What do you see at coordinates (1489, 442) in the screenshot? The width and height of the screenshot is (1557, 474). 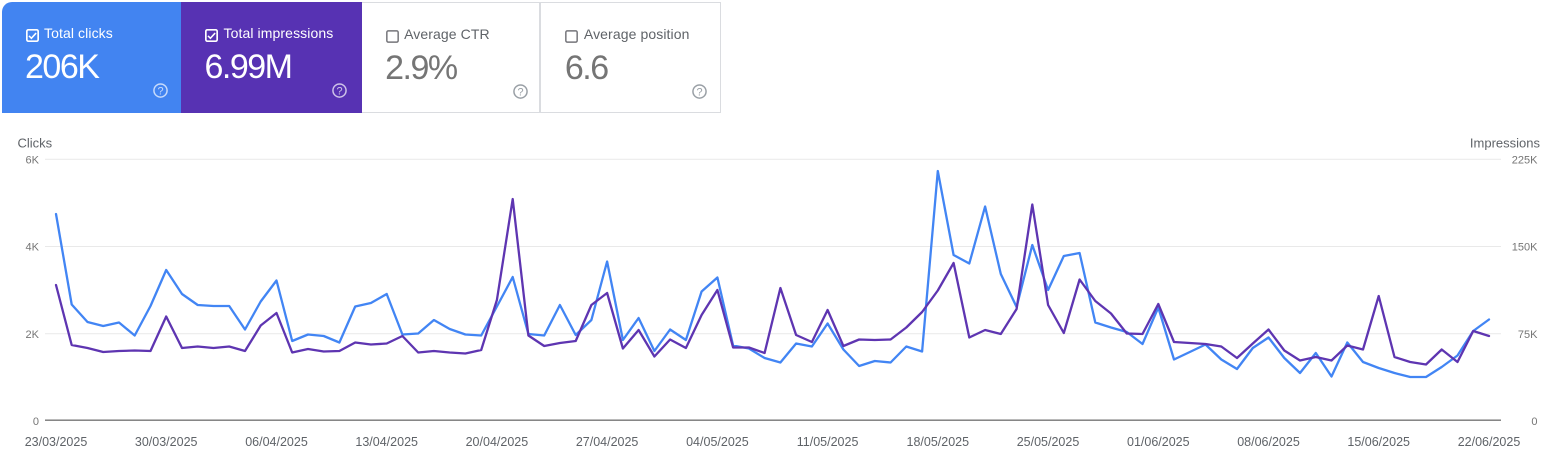 I see `svg-text: 22/06/2025` at bounding box center [1489, 442].